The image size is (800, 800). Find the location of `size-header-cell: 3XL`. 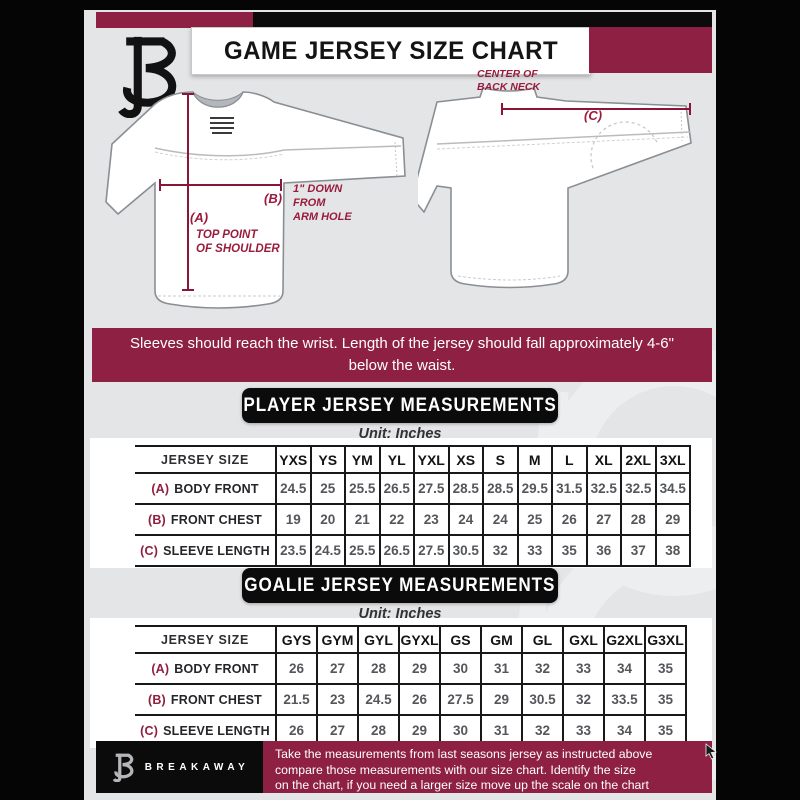

size-header-cell: 3XL is located at coordinates (672, 459).